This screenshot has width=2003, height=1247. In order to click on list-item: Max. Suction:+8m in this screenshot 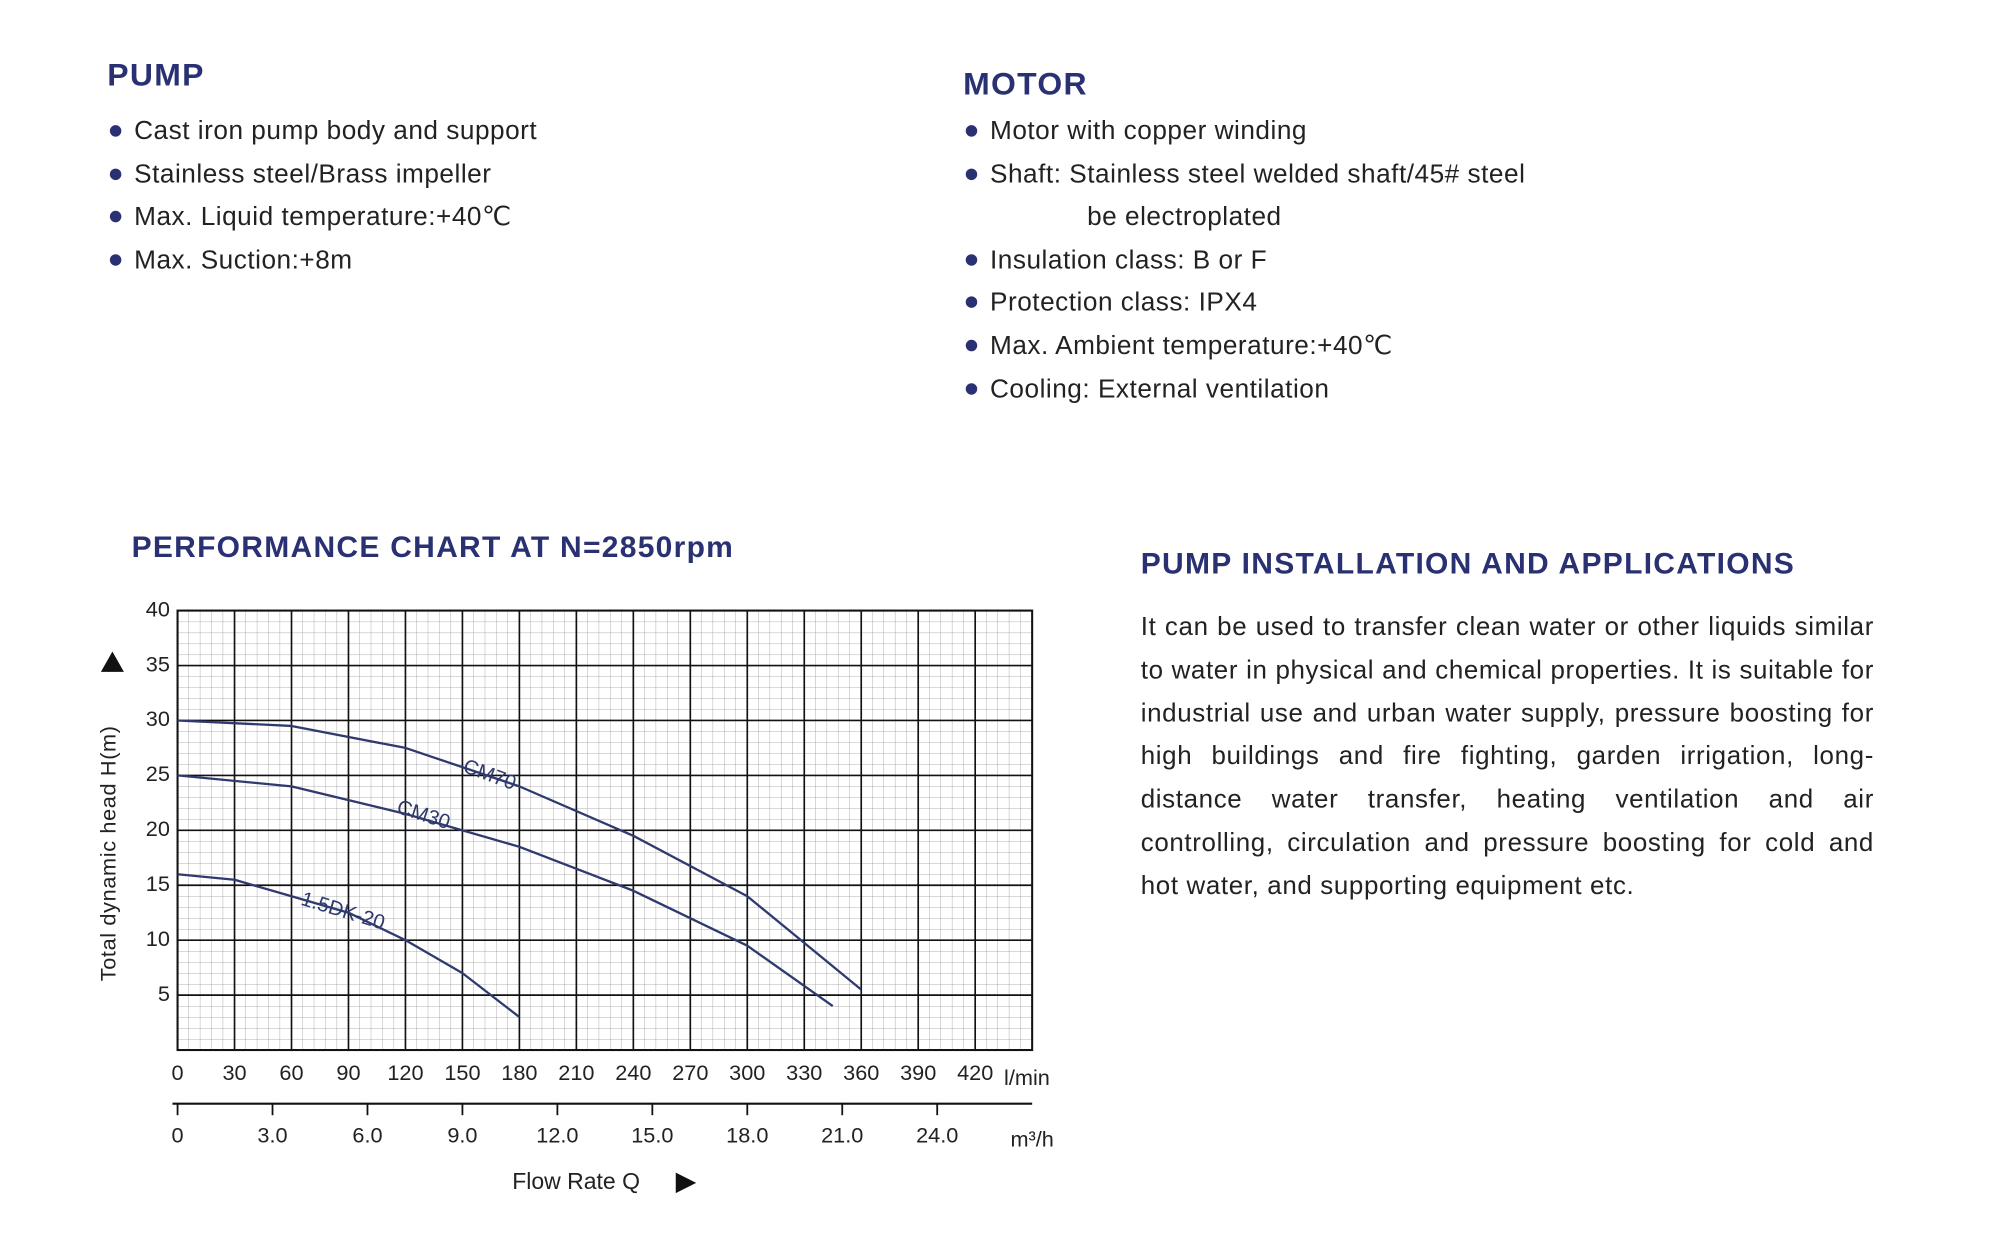, I will do `click(322, 260)`.